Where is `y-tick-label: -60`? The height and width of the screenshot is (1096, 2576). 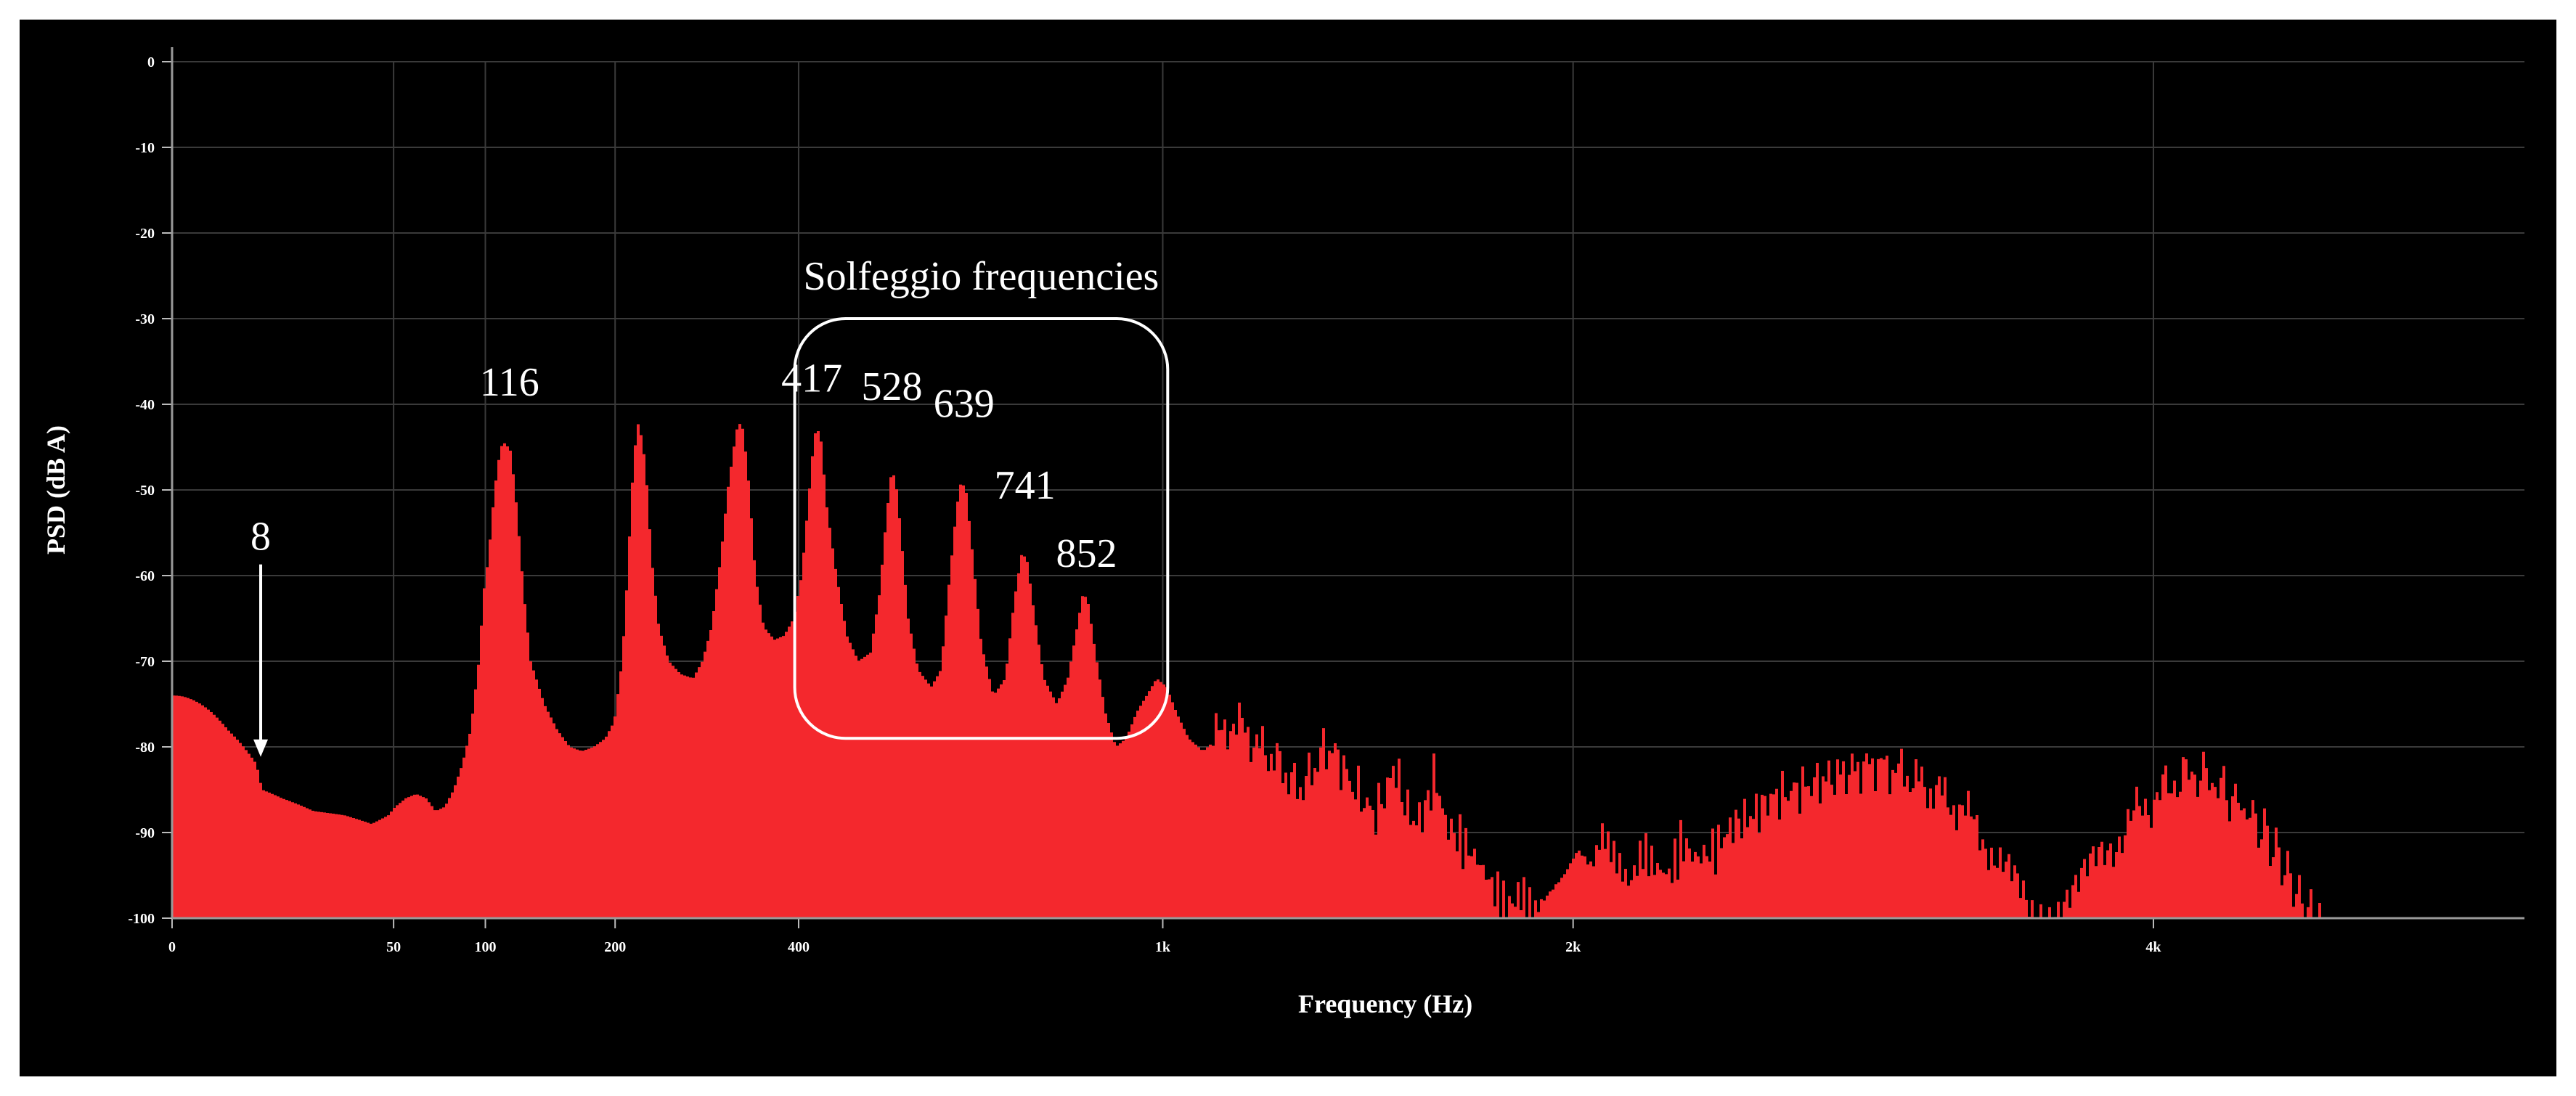
y-tick-label: -60 is located at coordinates (145, 576).